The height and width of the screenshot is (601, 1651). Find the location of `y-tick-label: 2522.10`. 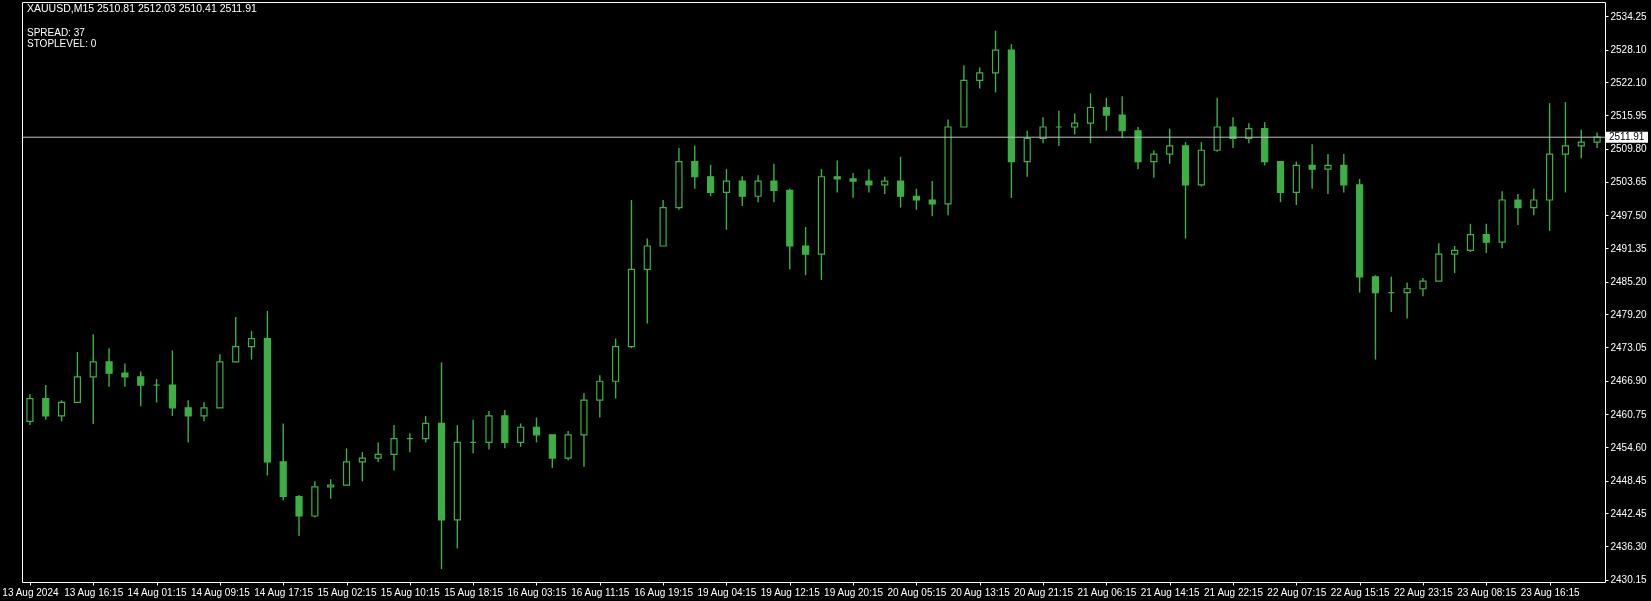

y-tick-label: 2522.10 is located at coordinates (1629, 82).